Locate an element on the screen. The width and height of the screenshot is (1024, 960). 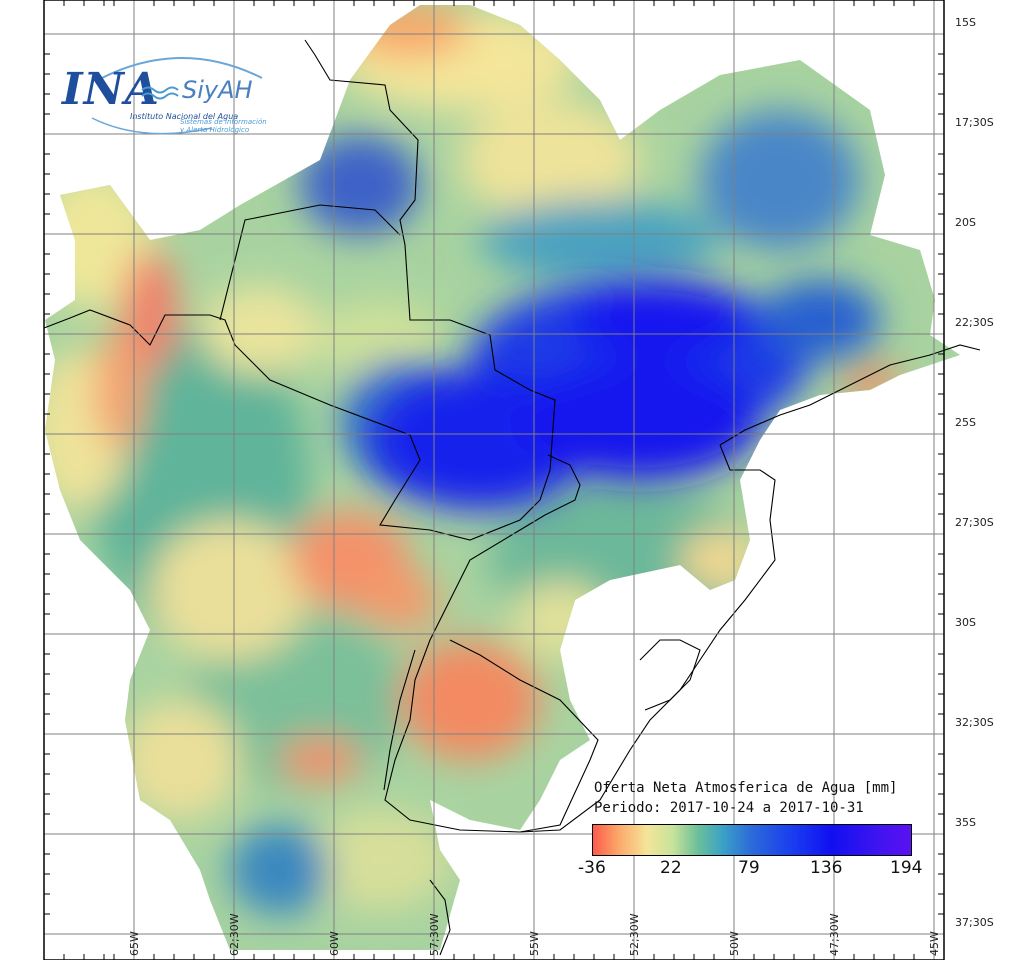
lon-label: 57;30W is located at coordinates (434, 934).